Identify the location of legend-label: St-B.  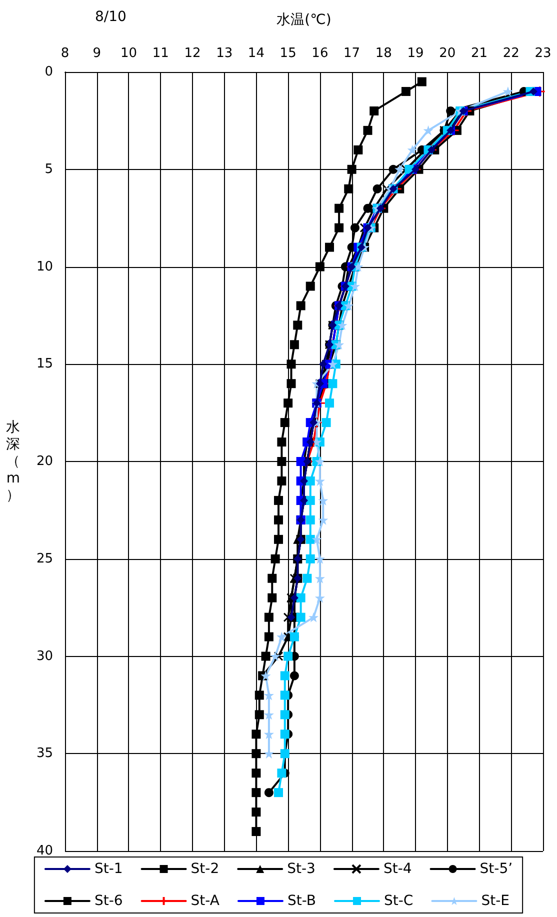
(301, 901).